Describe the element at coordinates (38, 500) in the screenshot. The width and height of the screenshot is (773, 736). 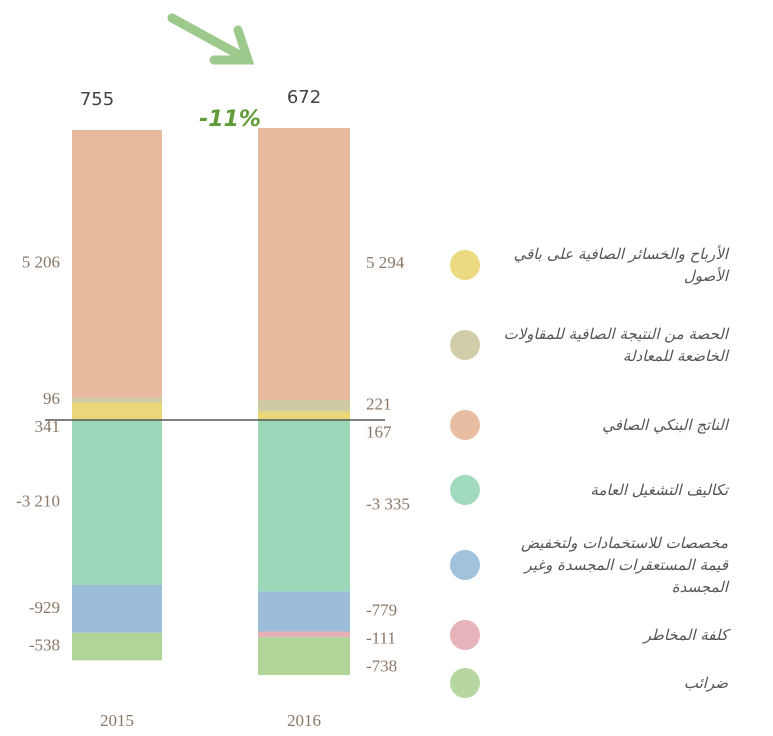
I see `value-label: -3 210` at that location.